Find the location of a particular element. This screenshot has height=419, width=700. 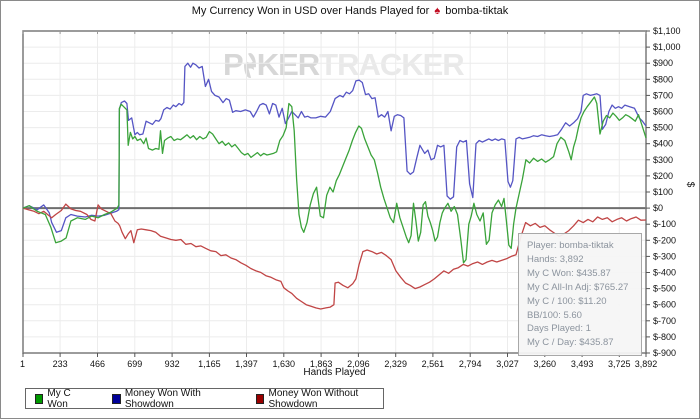

y-tick-label: $600 is located at coordinates (663, 112).